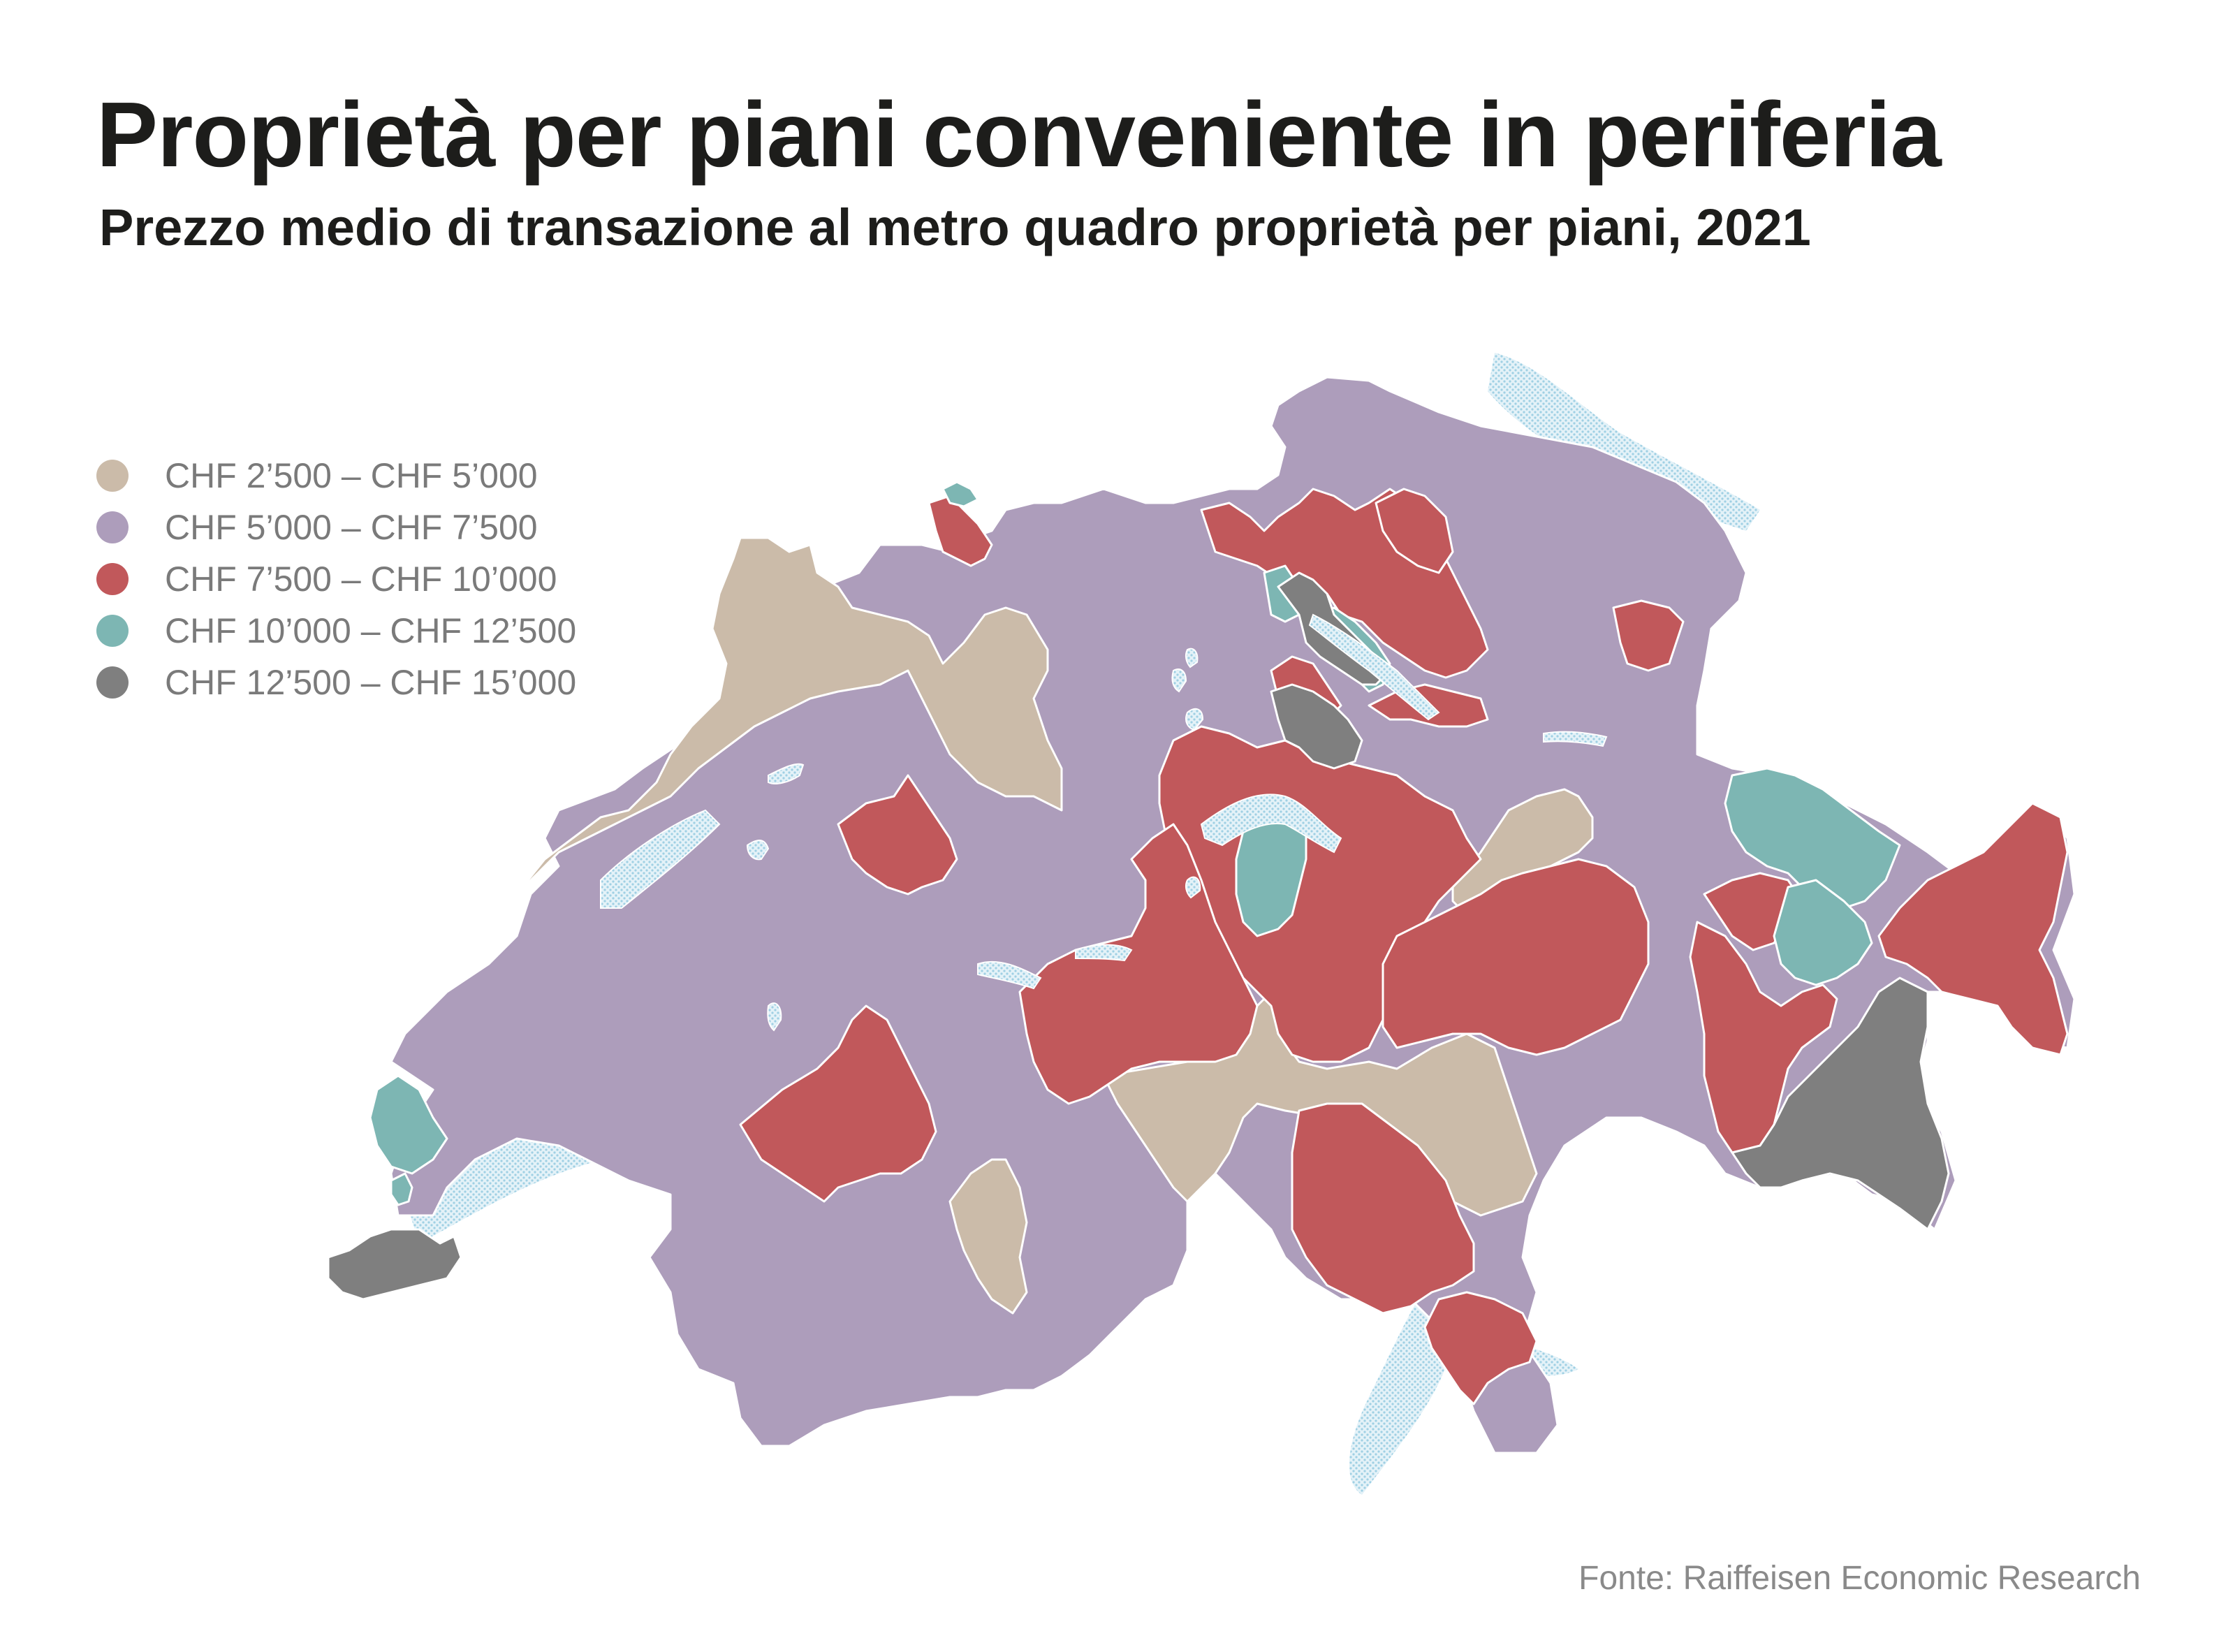 This screenshot has width=2235, height=1652. Describe the element at coordinates (1823, 932) in the screenshot. I see `region-albula-teal` at that location.